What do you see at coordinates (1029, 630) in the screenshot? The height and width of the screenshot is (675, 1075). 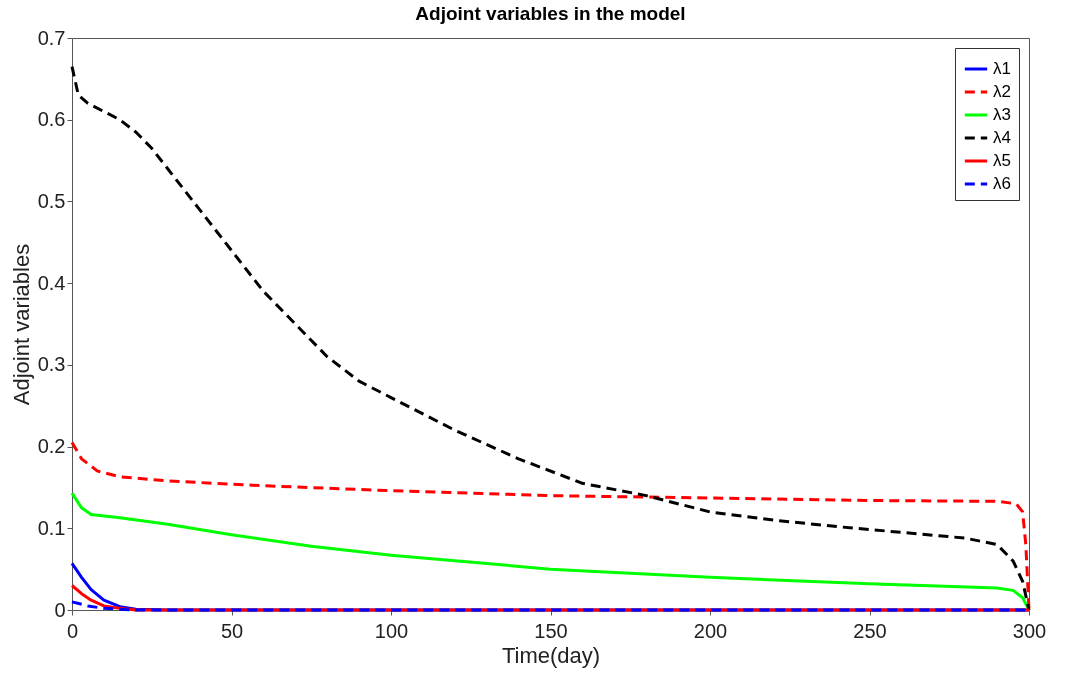 I see `x-tick-label: 300` at bounding box center [1029, 630].